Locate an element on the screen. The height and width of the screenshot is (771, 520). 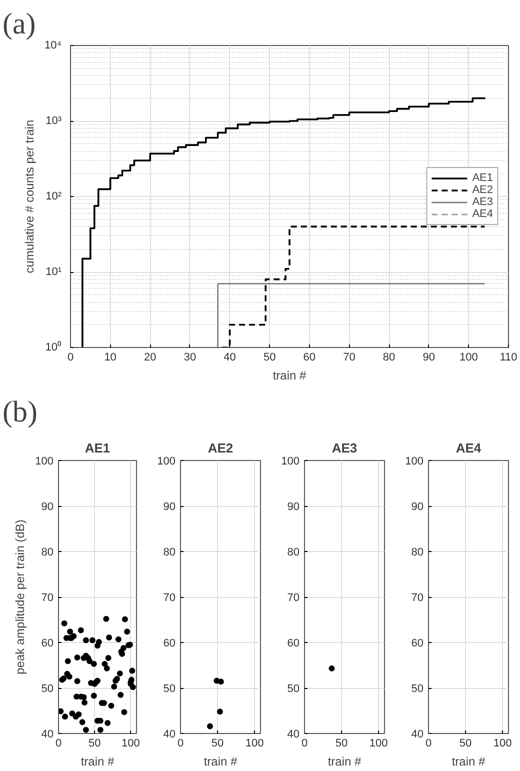
chart-title: AE3 is located at coordinates (345, 448).